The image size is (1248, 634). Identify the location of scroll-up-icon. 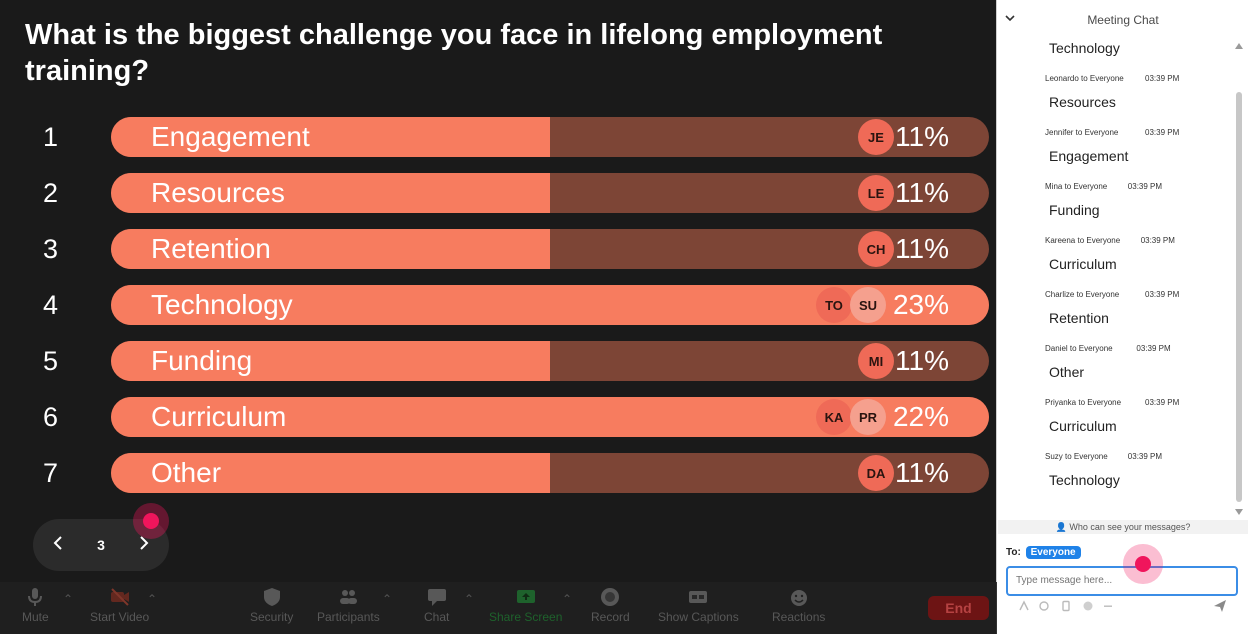
(1239, 46).